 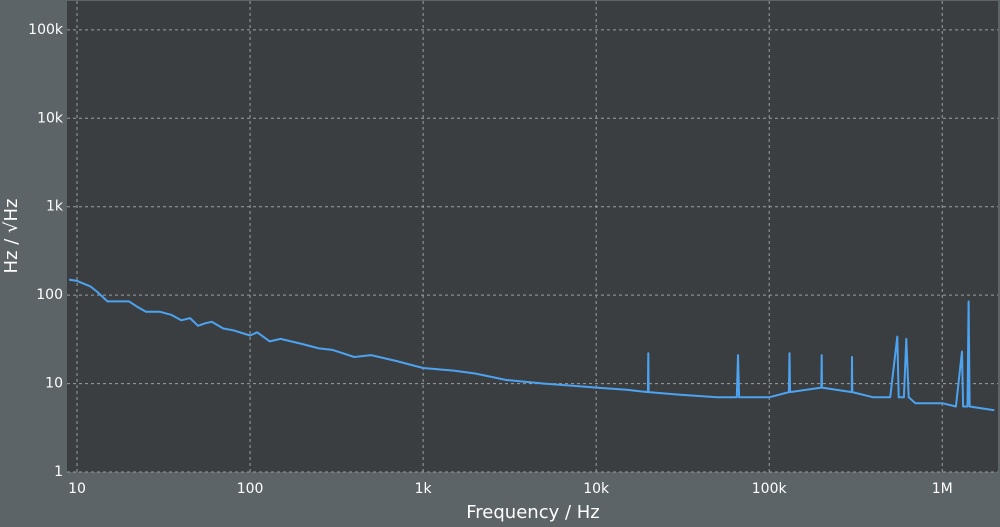 What do you see at coordinates (46, 30) in the screenshot?
I see `y-tick-label: 100k` at bounding box center [46, 30].